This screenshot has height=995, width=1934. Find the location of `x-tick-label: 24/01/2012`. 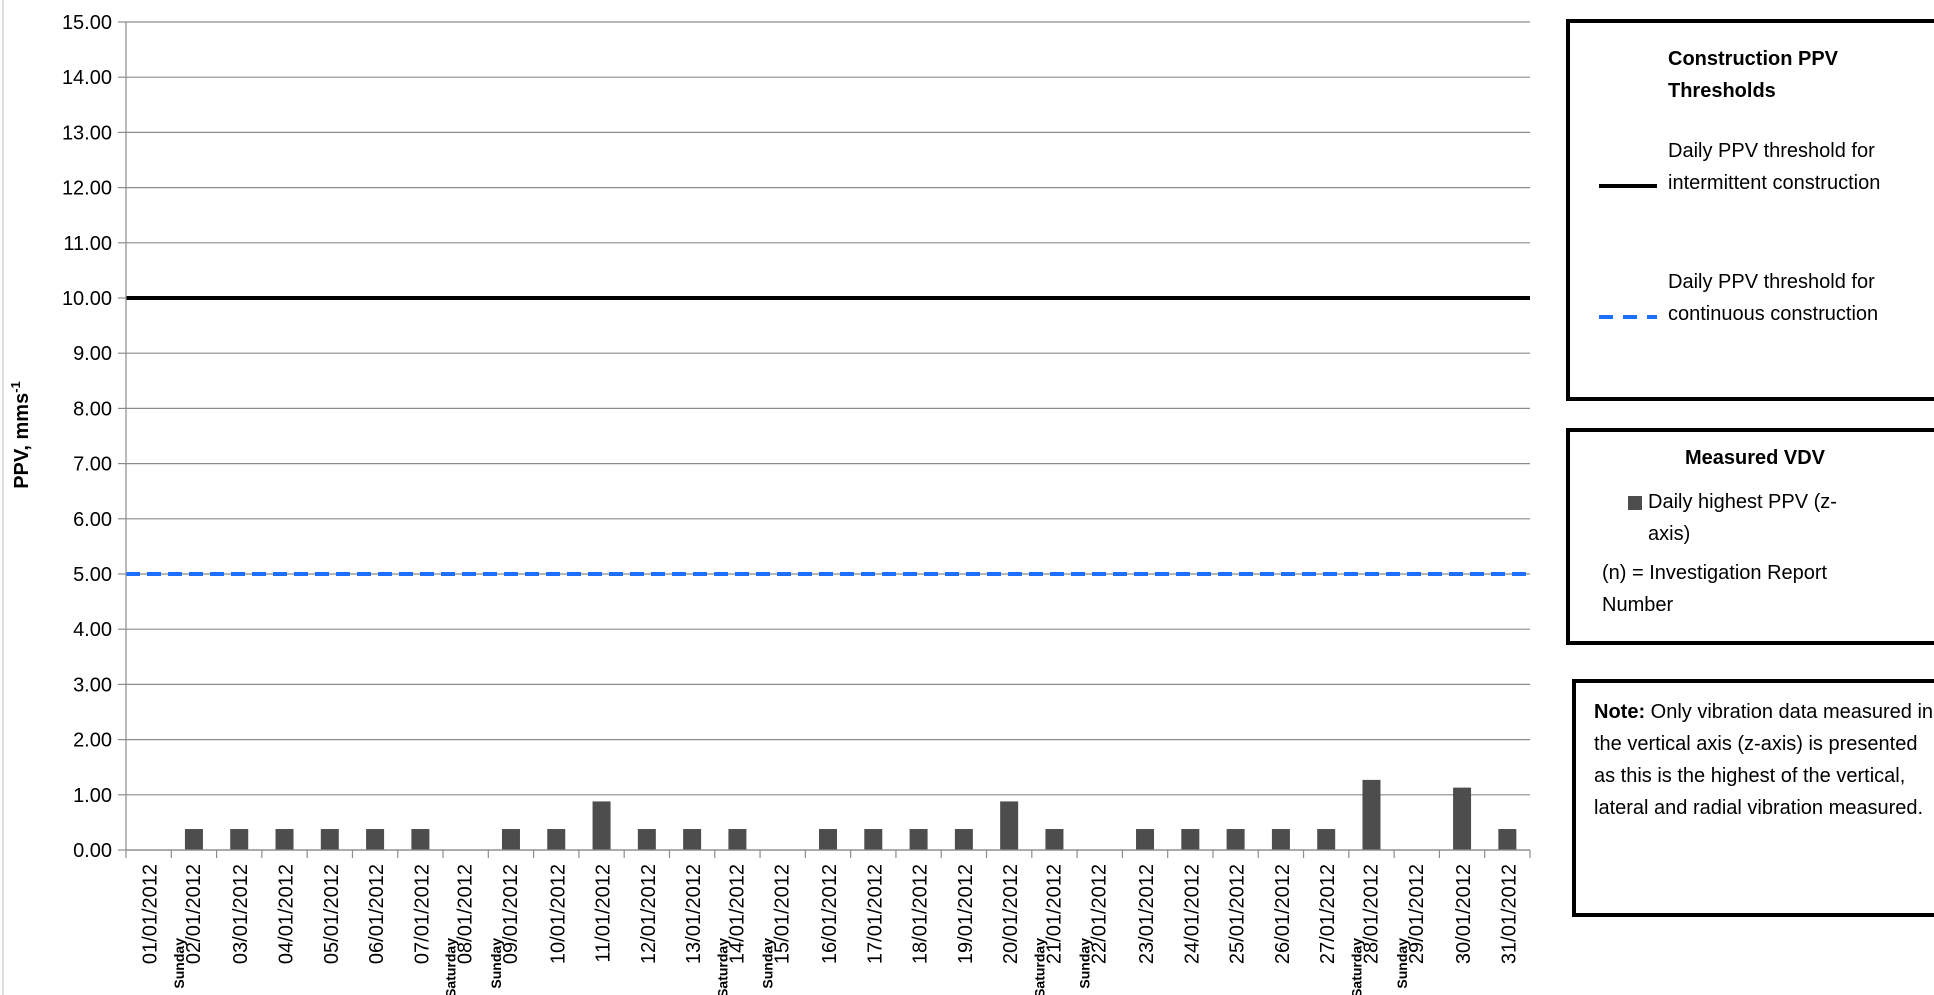

x-tick-label: 24/01/2012 is located at coordinates (1192, 914).